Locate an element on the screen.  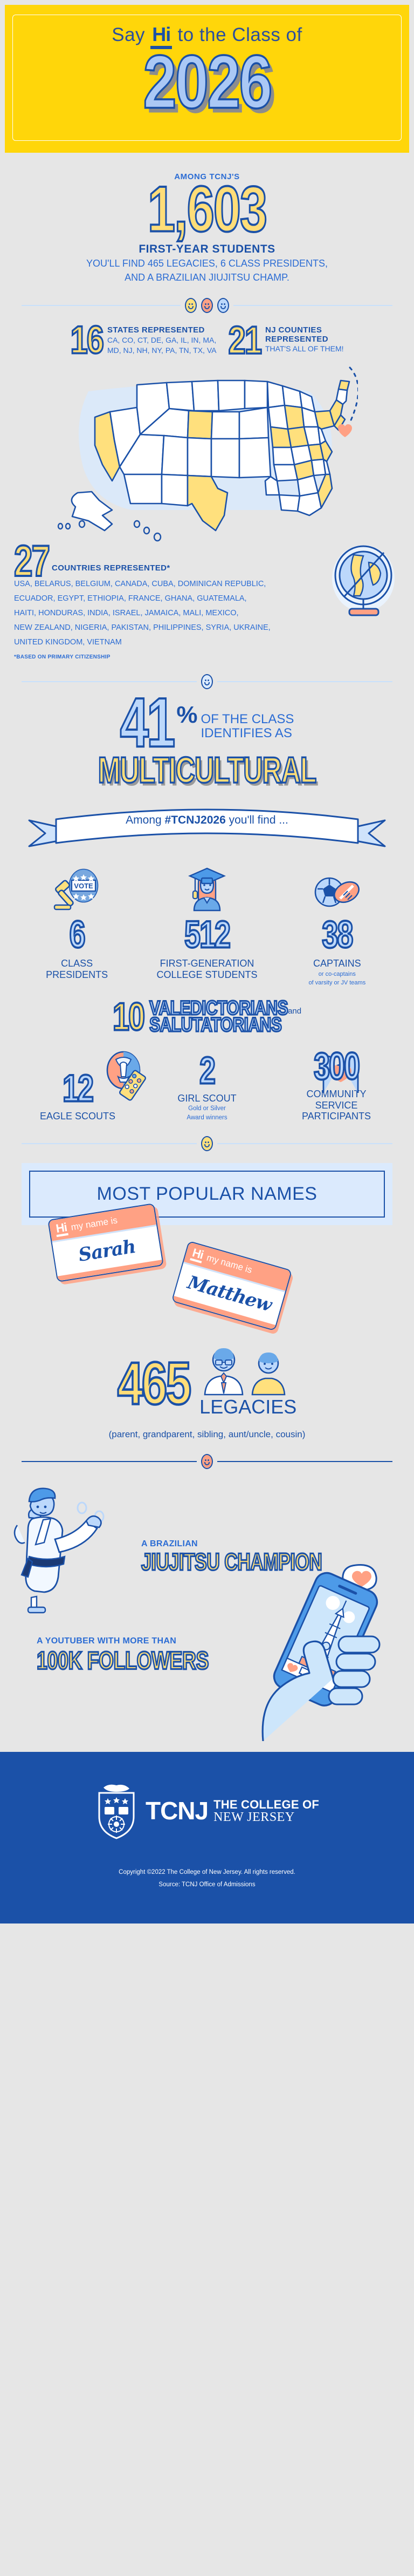
name-tag-my-name-label: my name is is located at coordinates (94, 1224).